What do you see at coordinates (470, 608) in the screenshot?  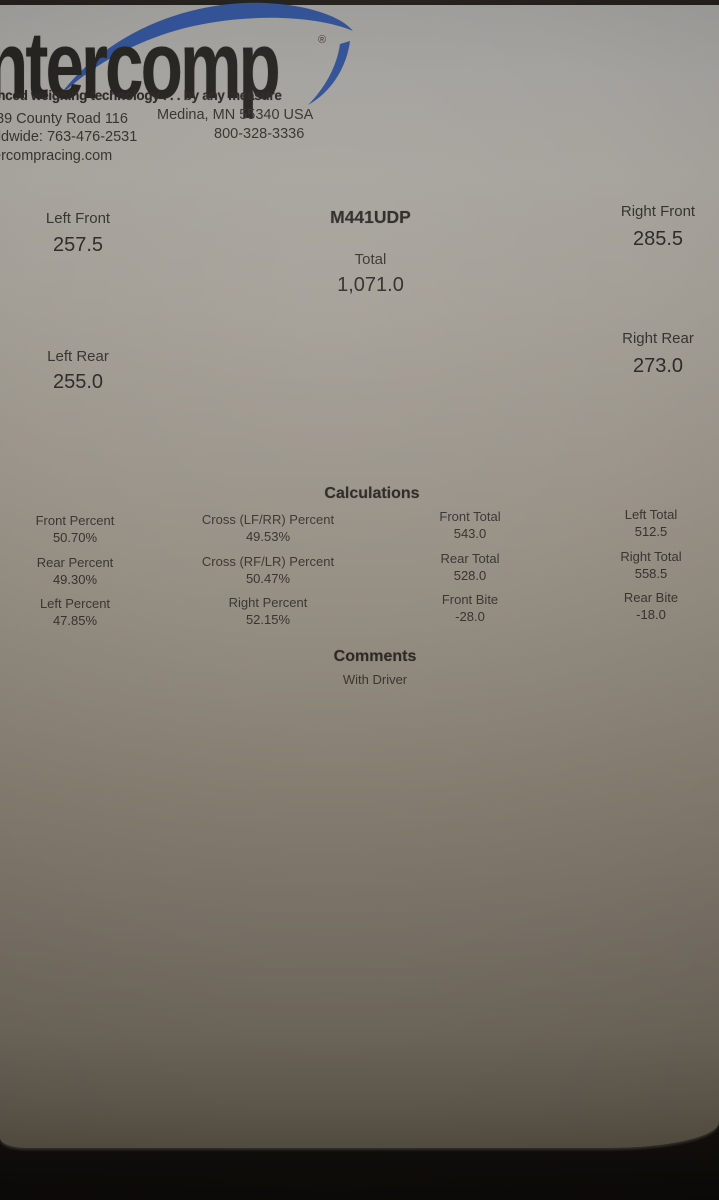 I see `calc-front-bite: Front Bite -28.0` at bounding box center [470, 608].